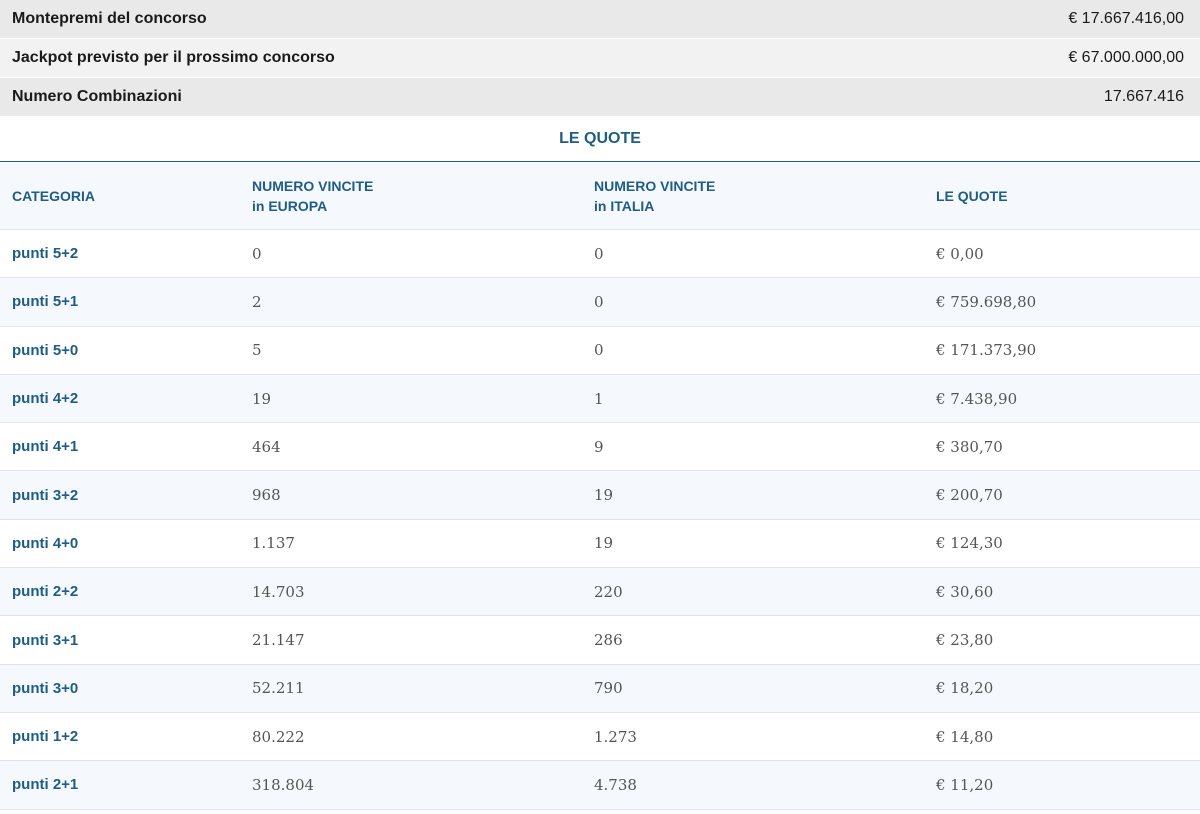  What do you see at coordinates (1062, 196) in the screenshot?
I see `header-quote: LE QUOTE` at bounding box center [1062, 196].